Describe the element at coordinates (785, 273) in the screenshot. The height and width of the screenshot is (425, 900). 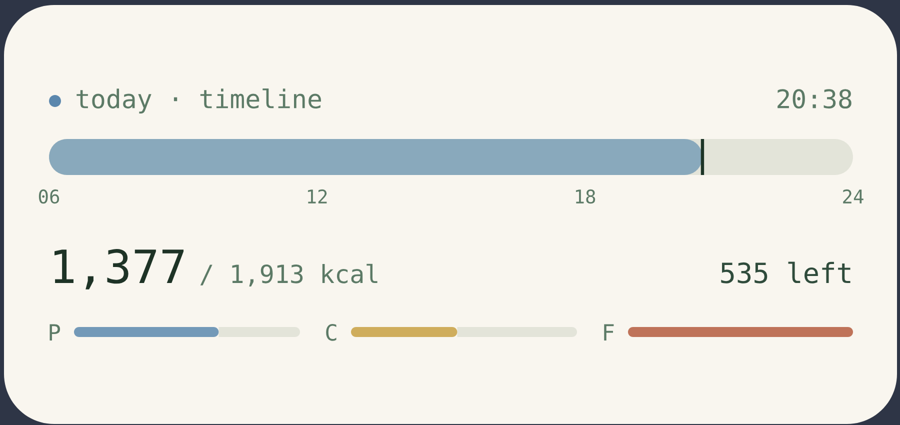
I see `annotation: 535 left` at that location.